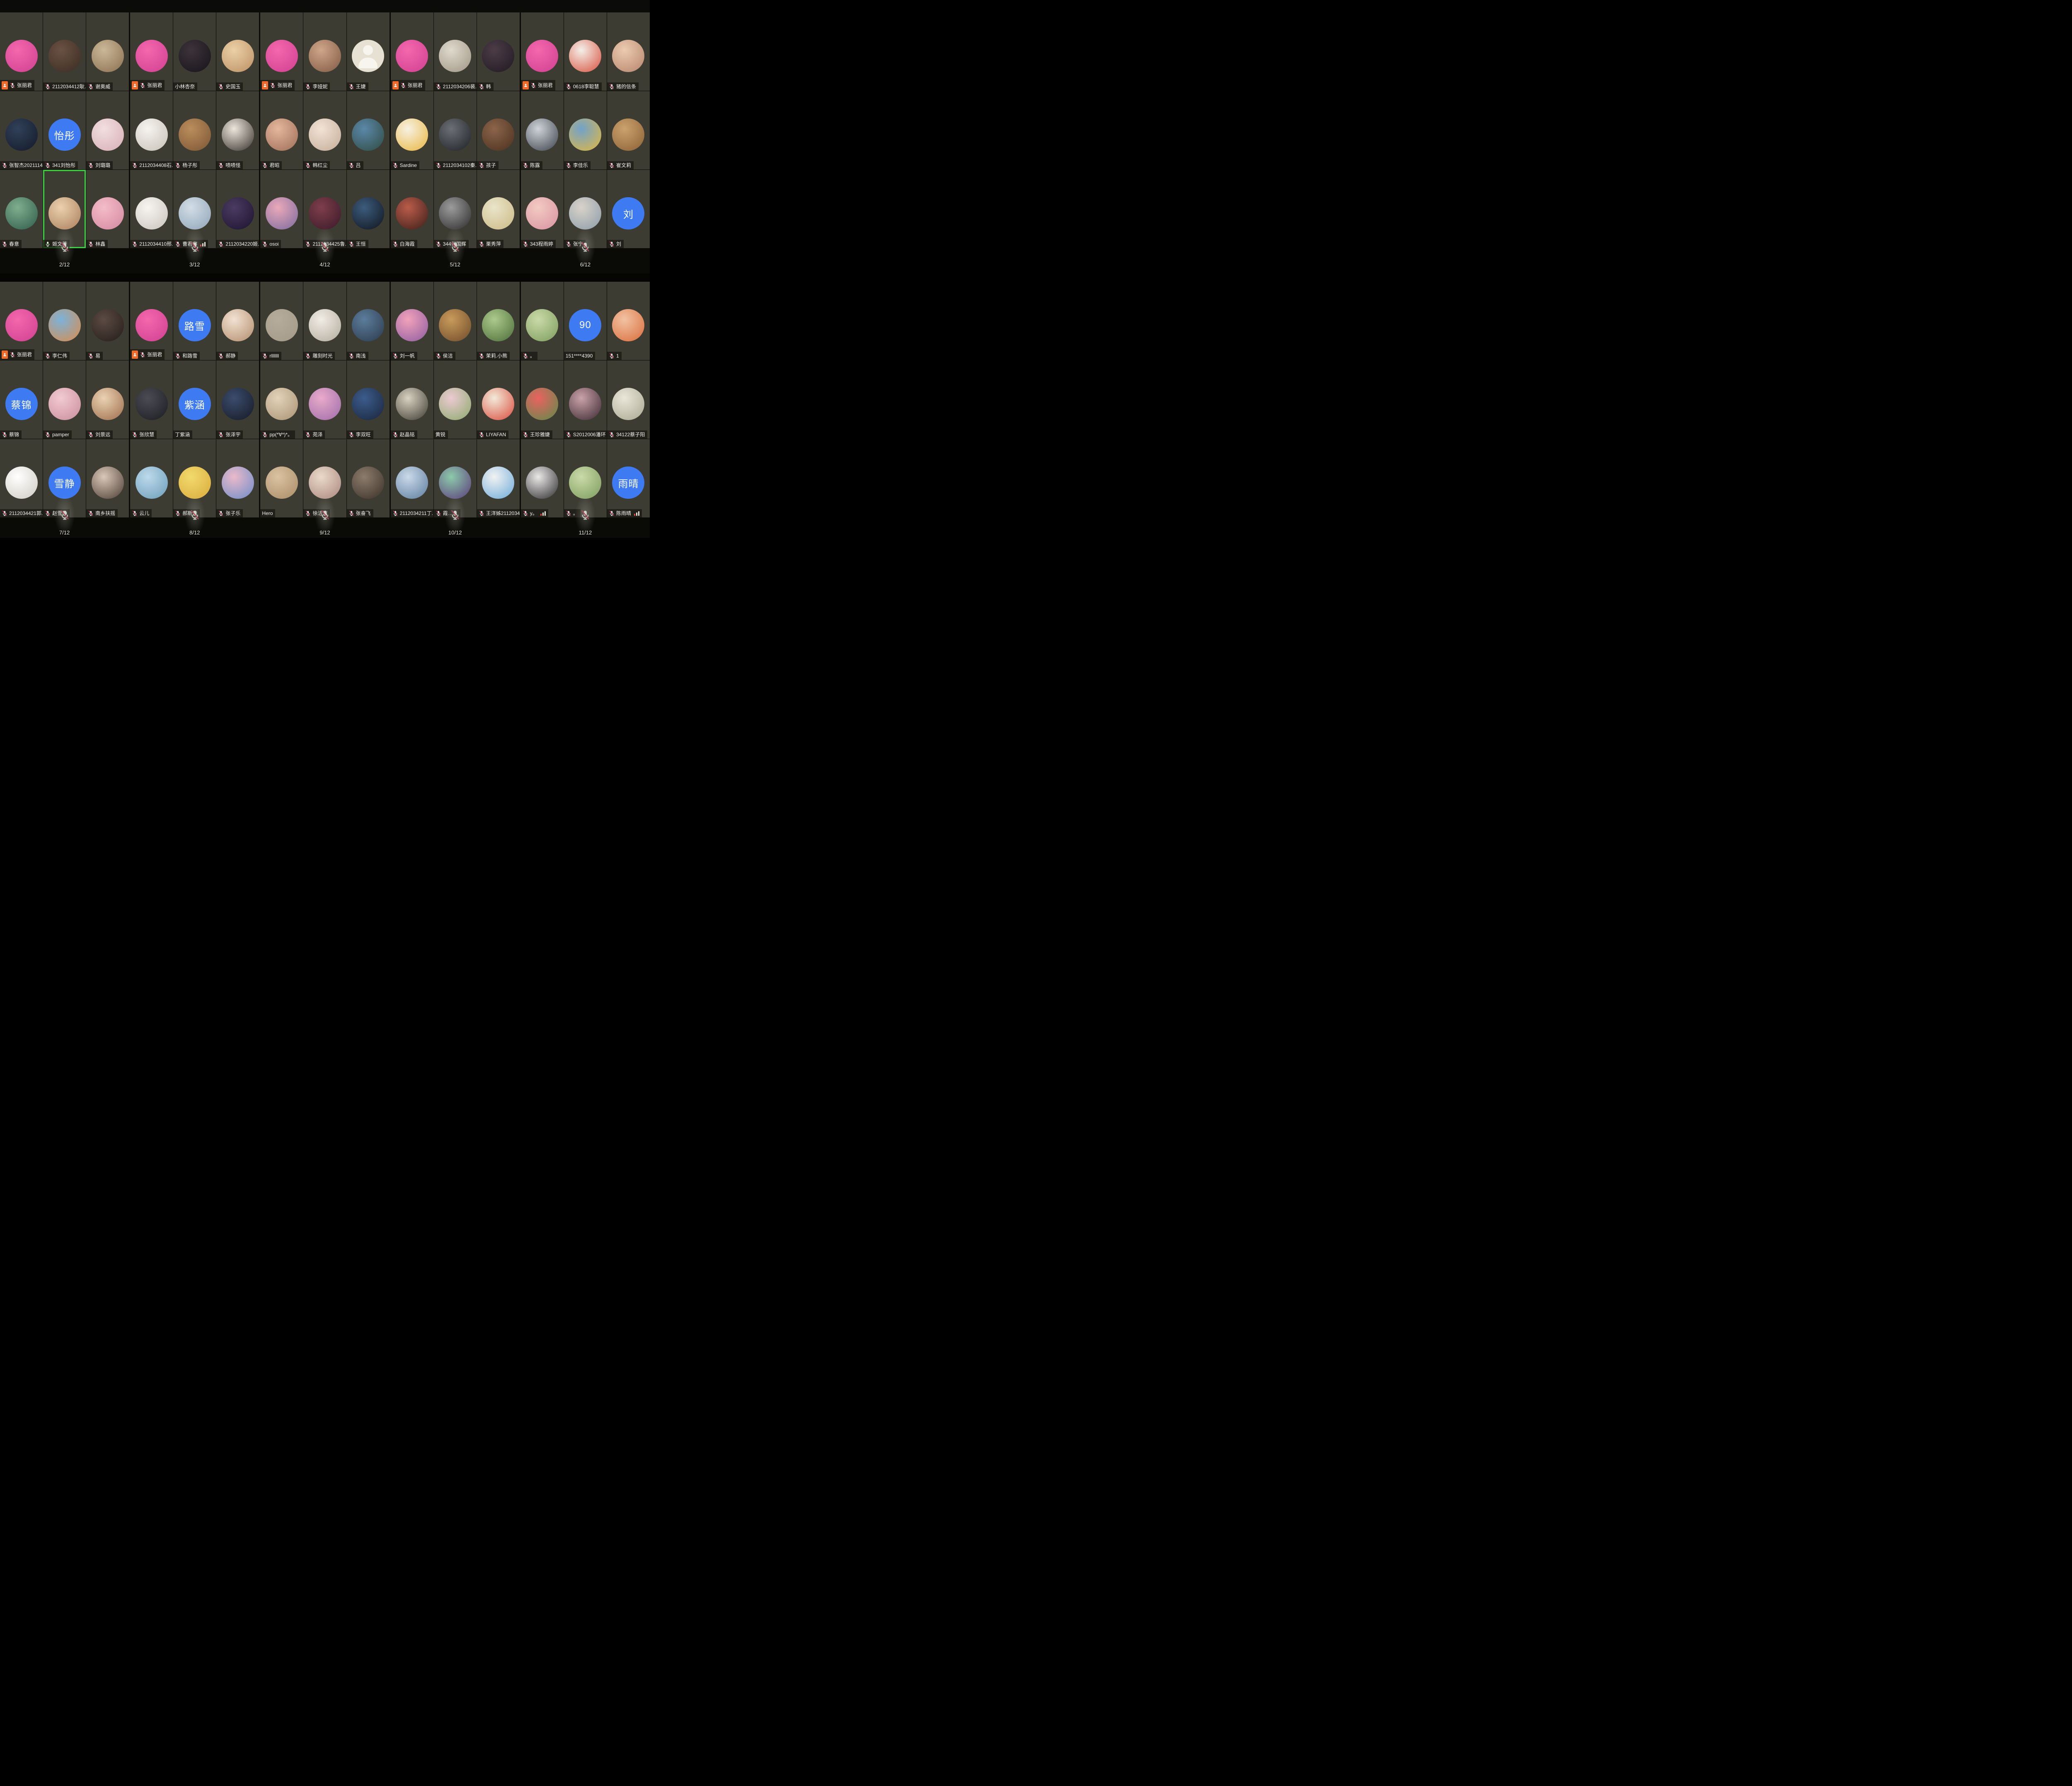  I want to click on participant-tile: 姬文芳, so click(64, 209).